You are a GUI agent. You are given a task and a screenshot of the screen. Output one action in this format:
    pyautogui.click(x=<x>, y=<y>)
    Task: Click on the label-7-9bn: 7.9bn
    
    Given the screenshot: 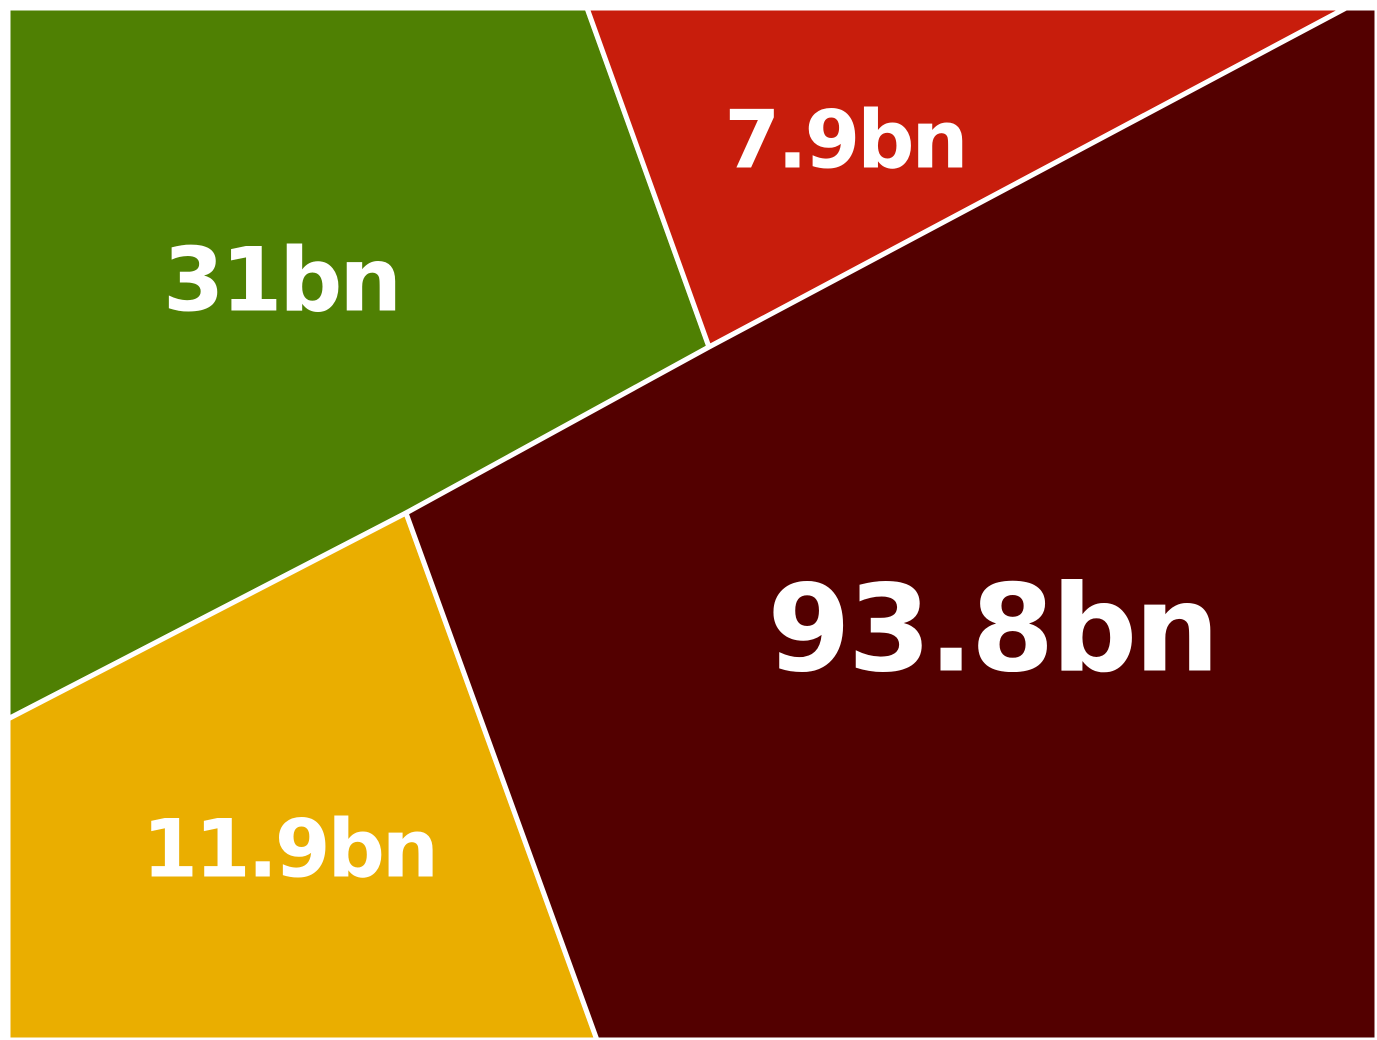 What is the action you would take?
    pyautogui.click(x=845, y=140)
    